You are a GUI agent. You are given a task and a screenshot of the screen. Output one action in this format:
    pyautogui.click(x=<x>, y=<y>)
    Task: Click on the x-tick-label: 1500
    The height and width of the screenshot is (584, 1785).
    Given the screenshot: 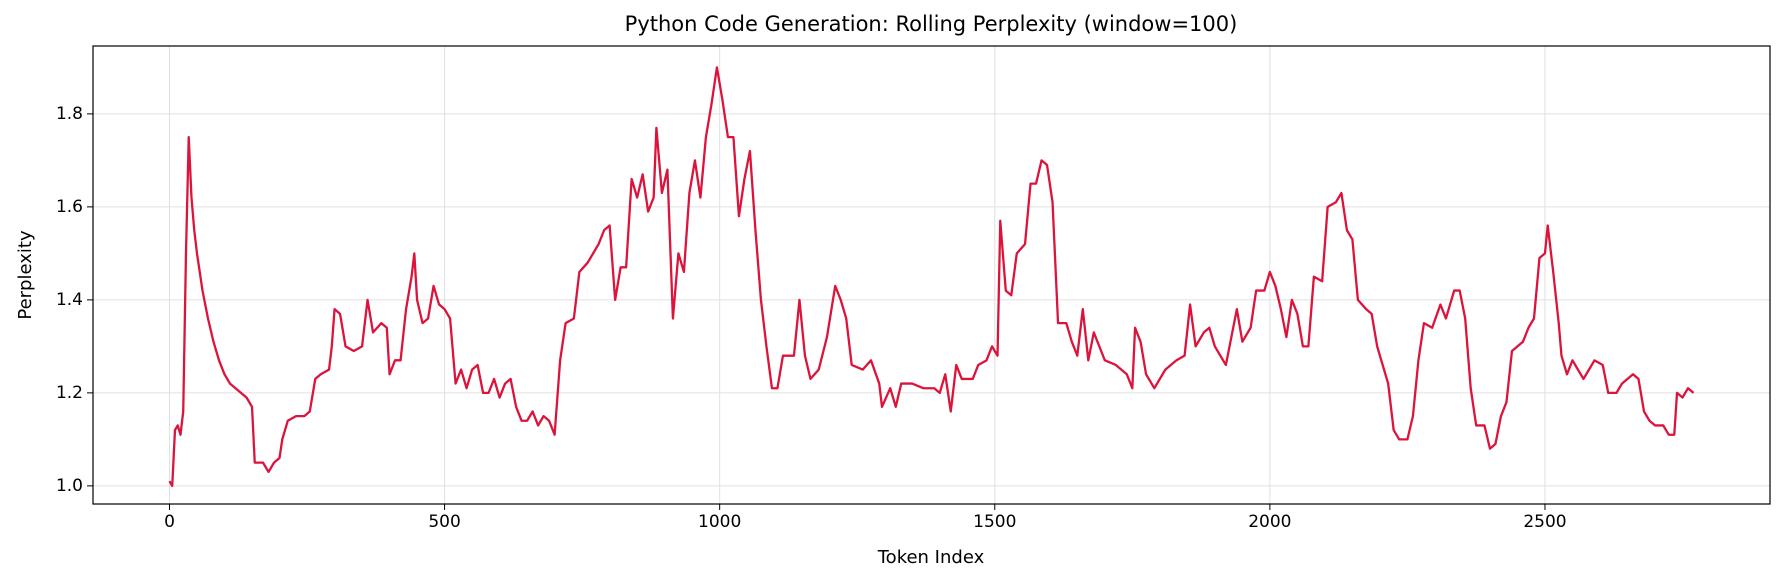 What is the action you would take?
    pyautogui.click(x=994, y=522)
    